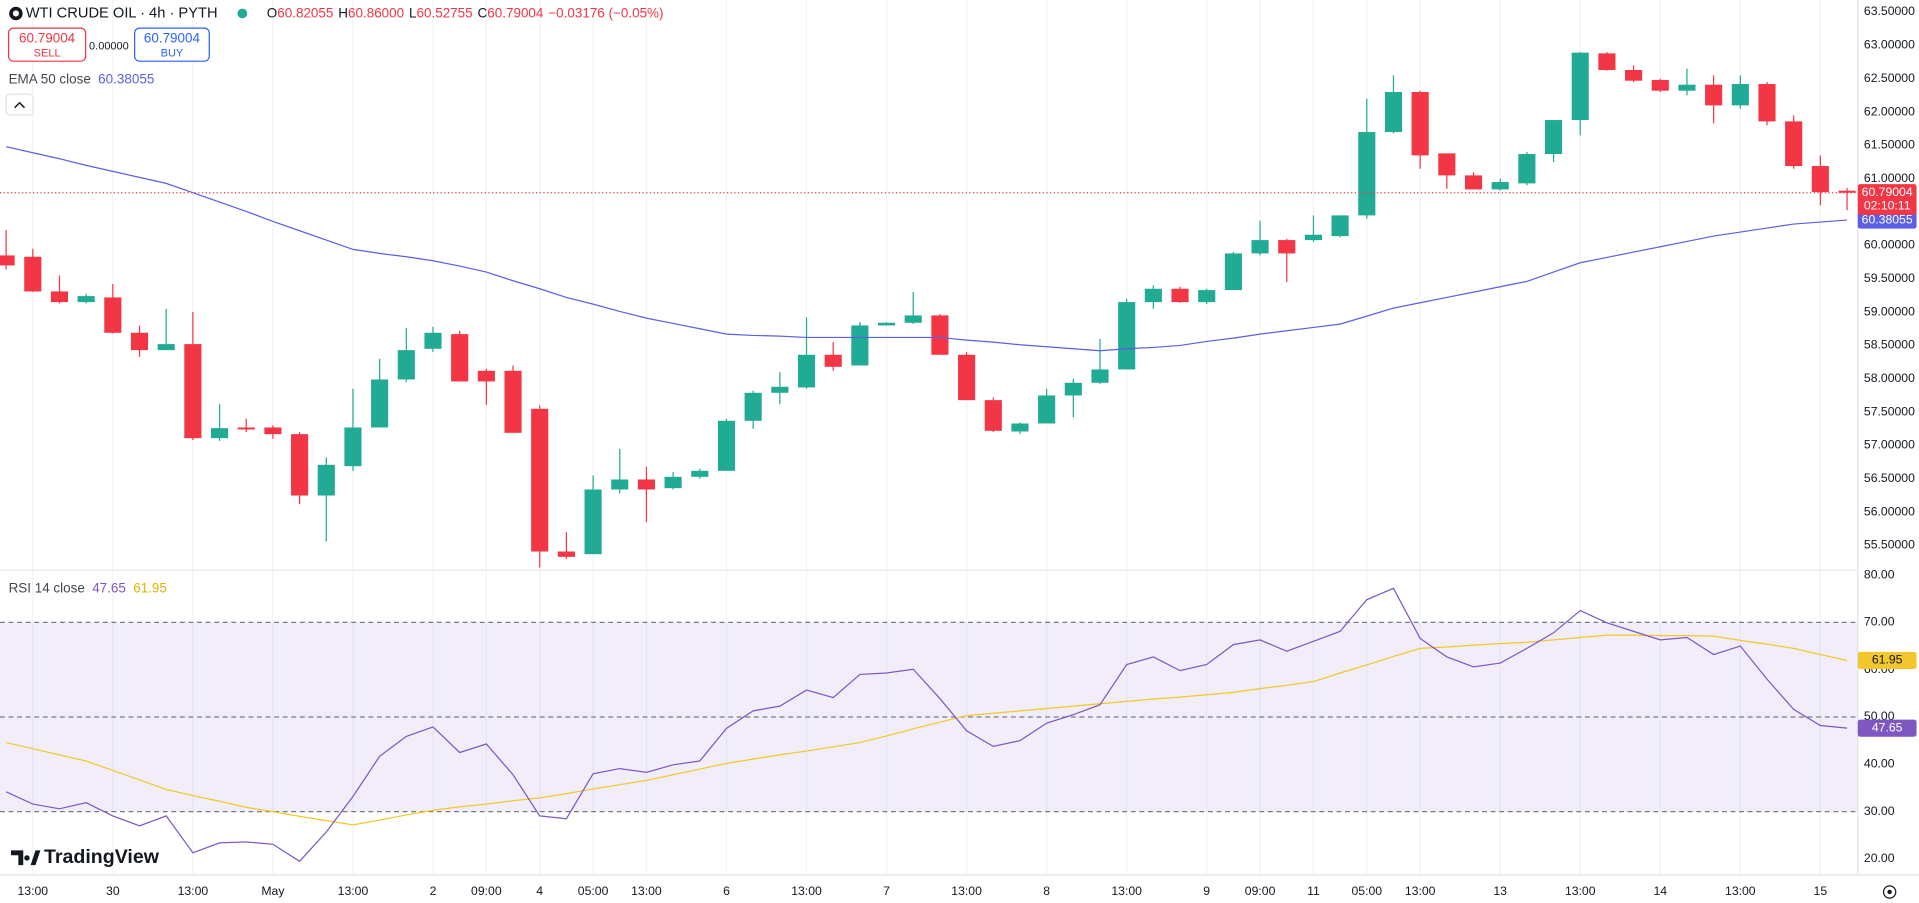 The image size is (1919, 903). I want to click on buy-price: 60.79004, so click(172, 38).